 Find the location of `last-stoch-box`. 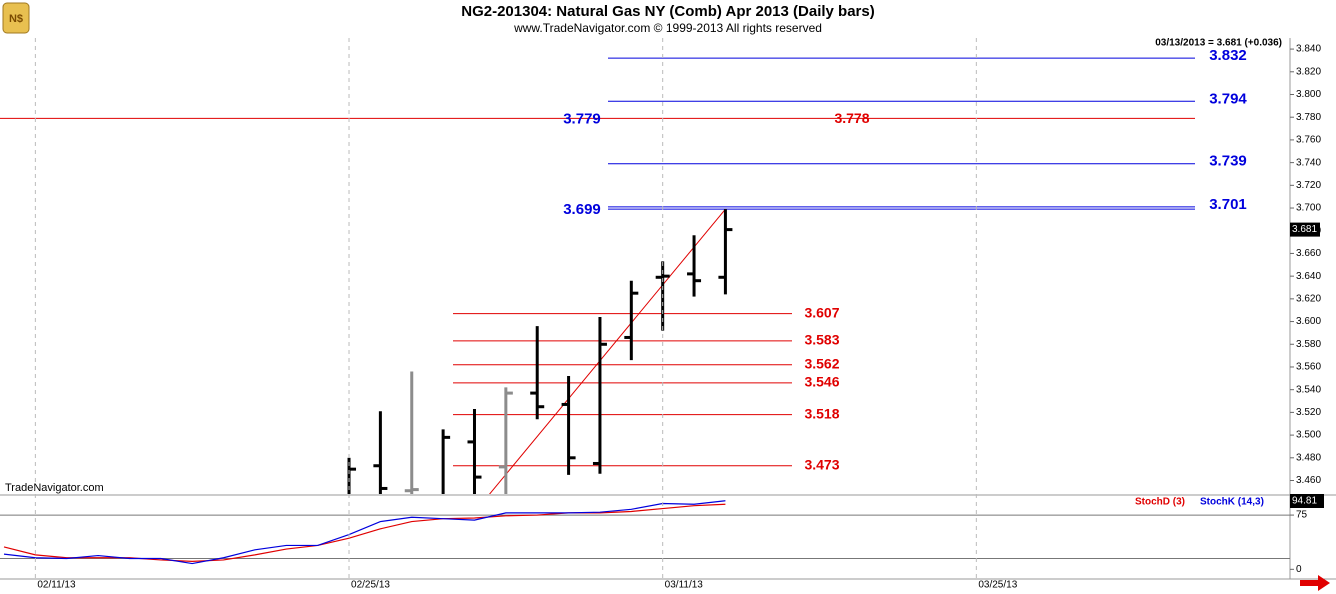

last-stoch-box is located at coordinates (1307, 501).